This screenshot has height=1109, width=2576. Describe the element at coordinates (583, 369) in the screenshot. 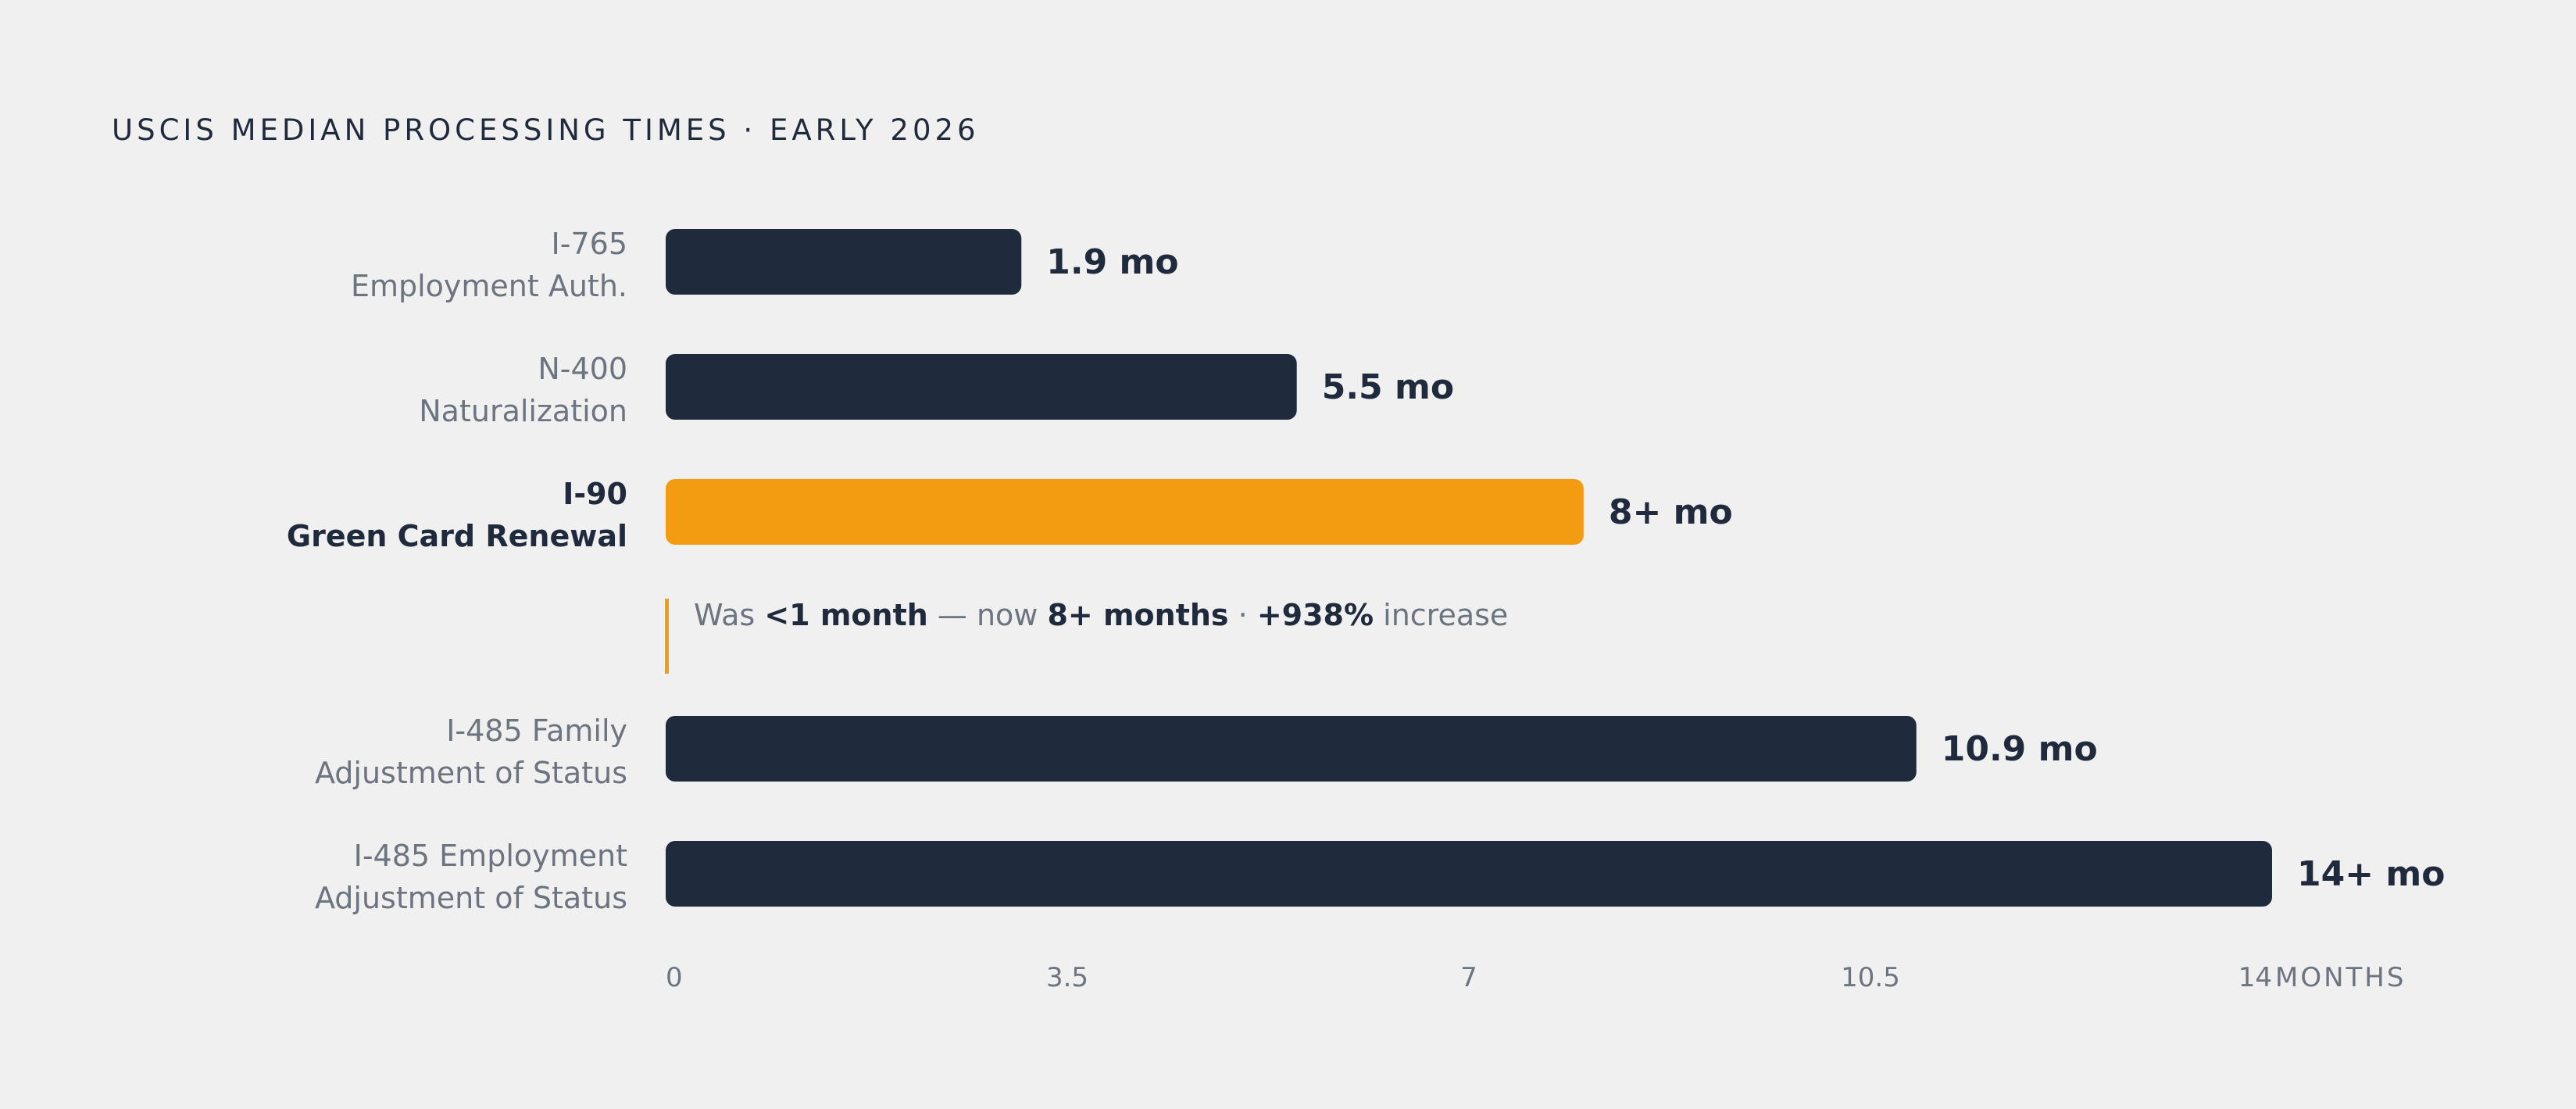

I see `category-label-line1: N-400` at that location.